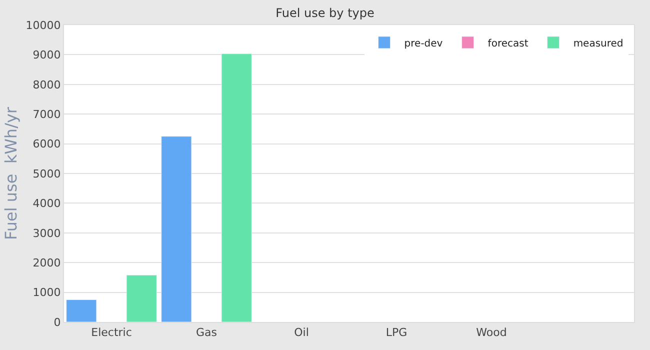  I want to click on y-tick-label: 4000, so click(46, 203).